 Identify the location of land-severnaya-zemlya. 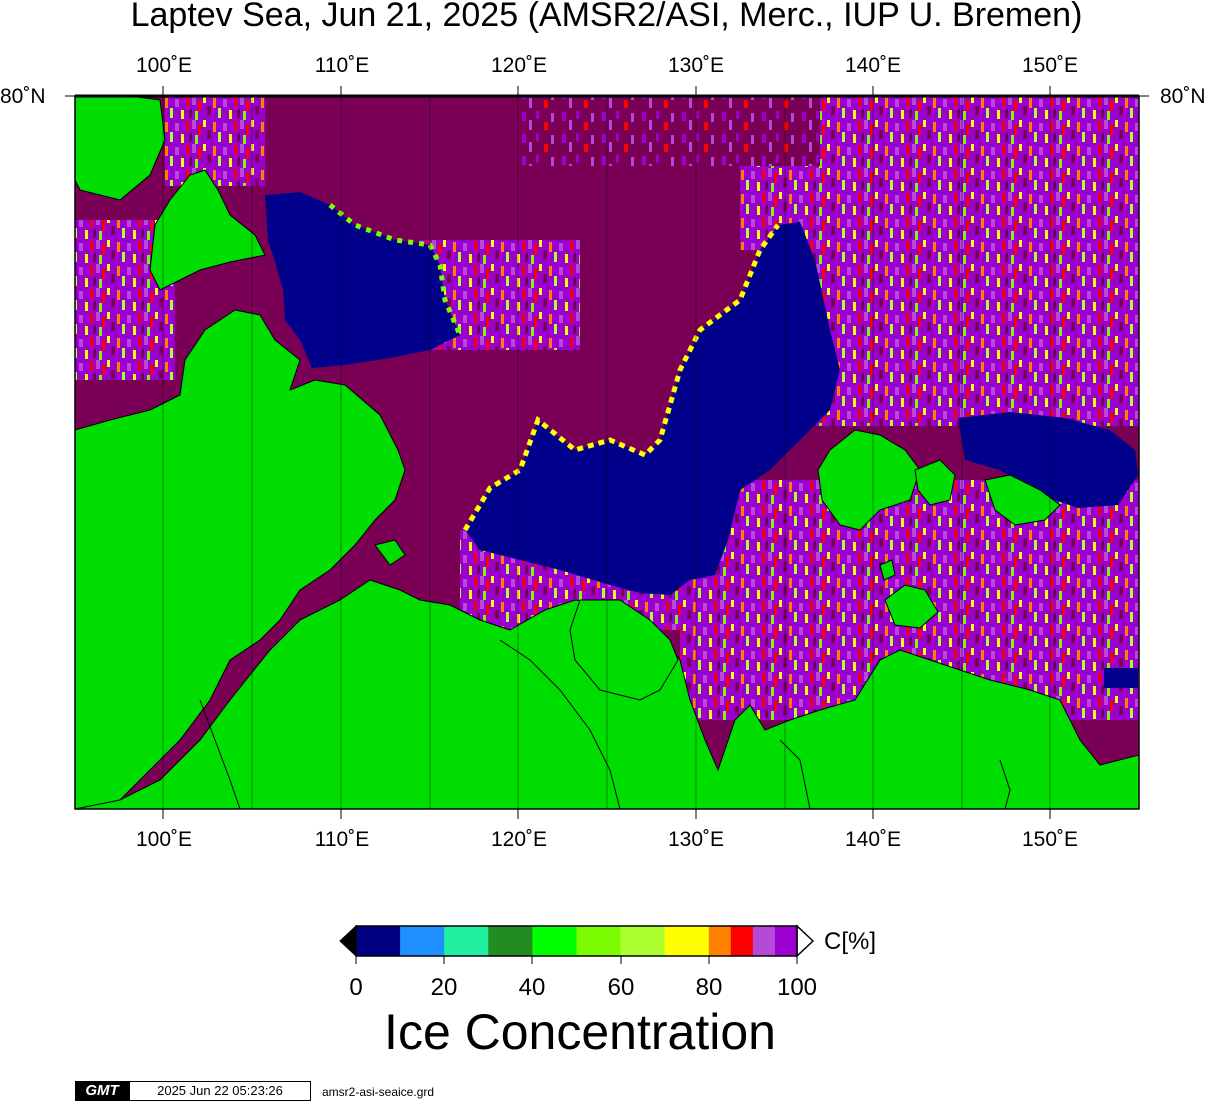
(120, 148).